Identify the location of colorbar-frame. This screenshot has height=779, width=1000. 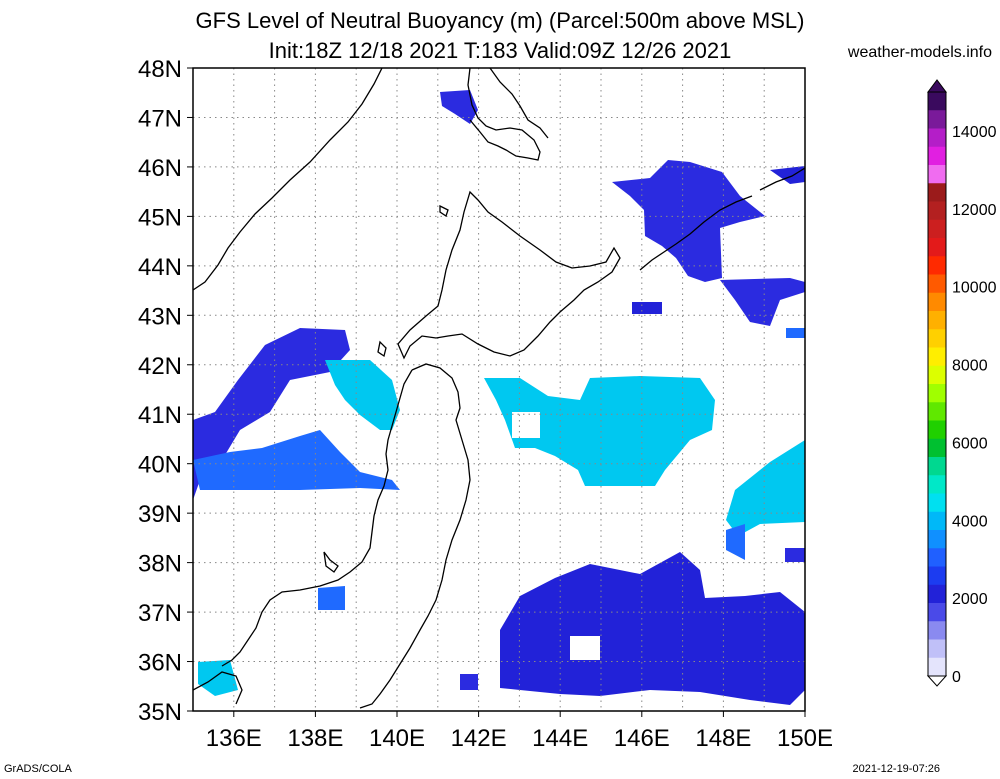
(937, 384).